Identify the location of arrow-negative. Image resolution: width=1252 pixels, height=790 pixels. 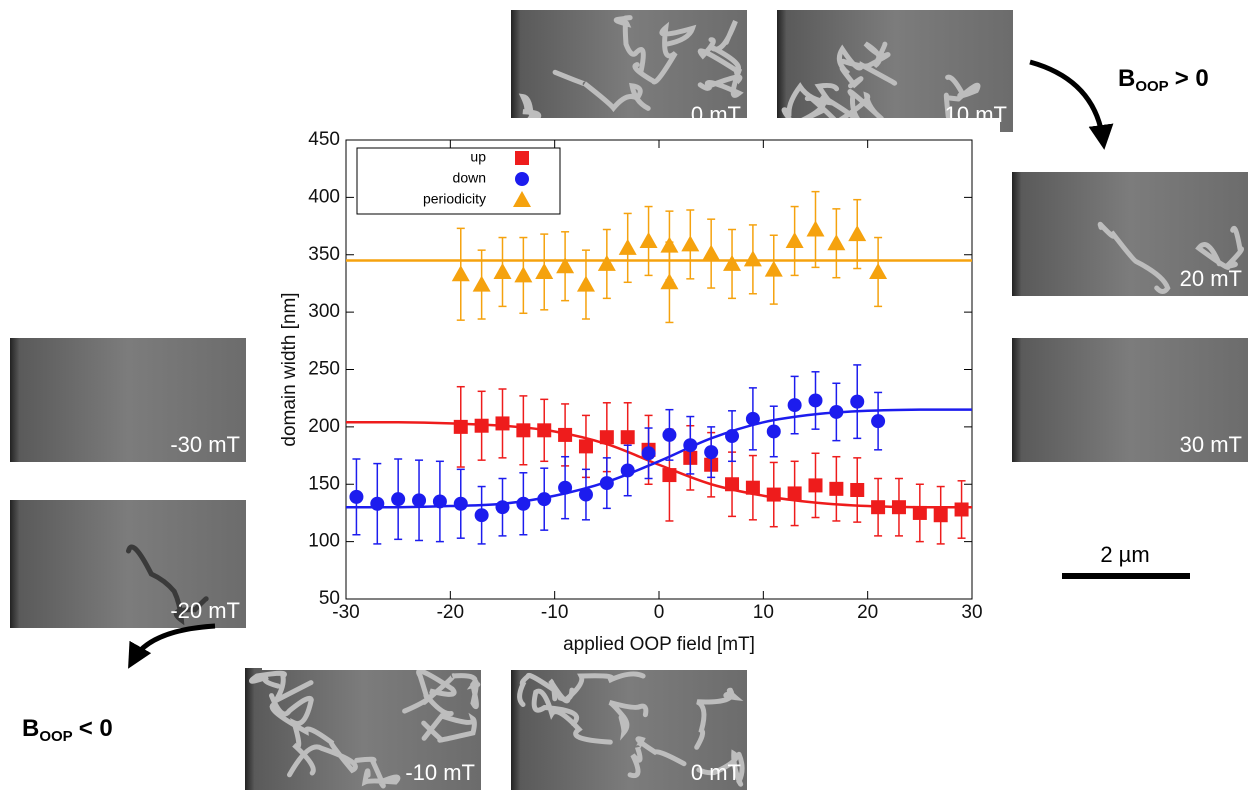
(172, 646).